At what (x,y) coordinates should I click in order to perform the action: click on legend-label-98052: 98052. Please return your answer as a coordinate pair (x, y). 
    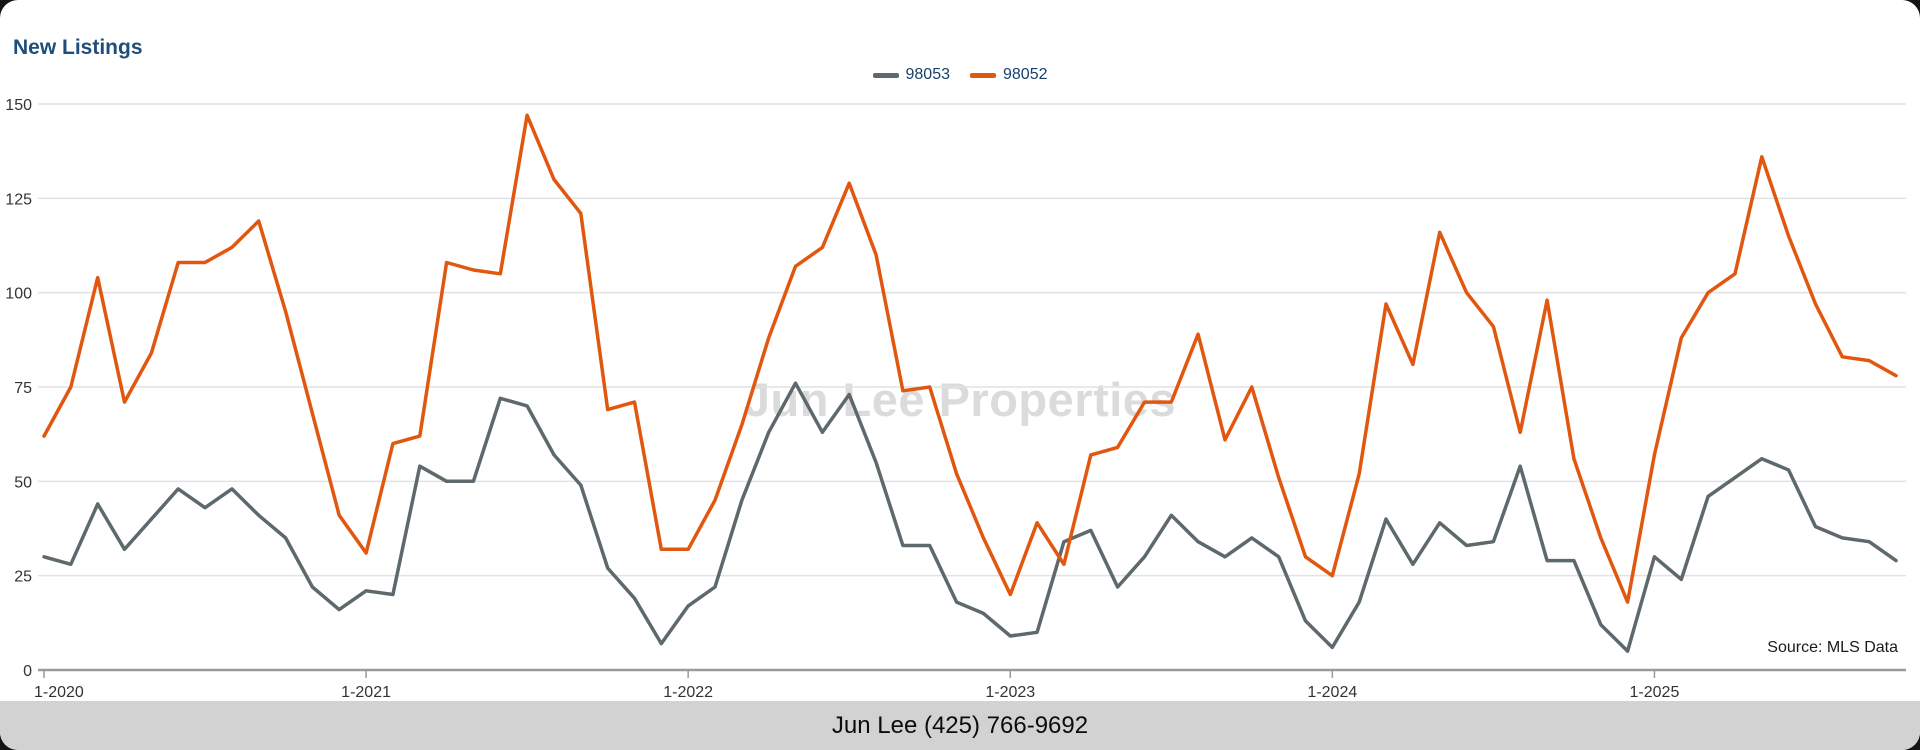
    Looking at the image, I should click on (1025, 74).